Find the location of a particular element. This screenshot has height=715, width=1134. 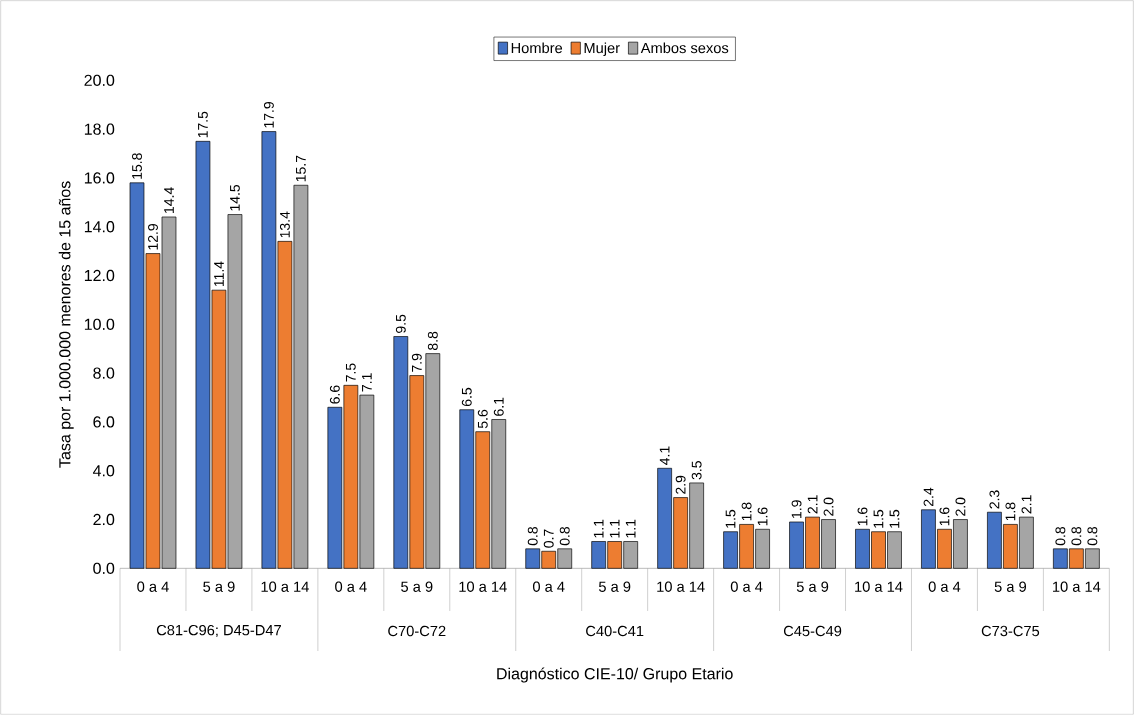

legend-label: Ambos sexos is located at coordinates (684, 48).